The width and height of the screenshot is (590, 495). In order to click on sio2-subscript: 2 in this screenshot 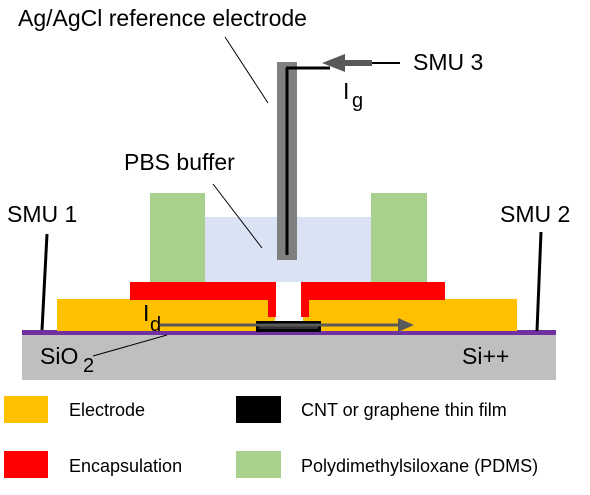, I will do `click(88, 366)`.